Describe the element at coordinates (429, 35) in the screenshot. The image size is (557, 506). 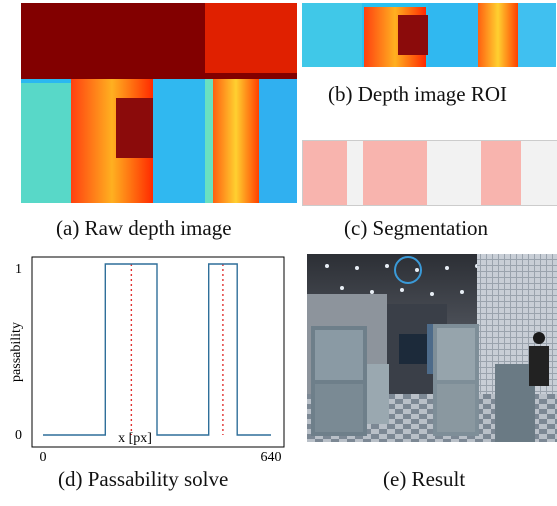
I see `depth-roi-image` at that location.